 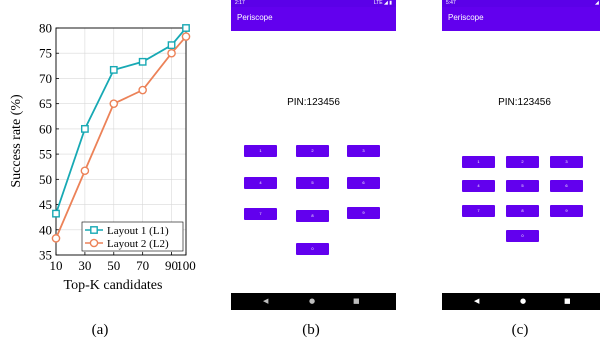 I want to click on y-tick-label: 70, so click(x=45, y=78).